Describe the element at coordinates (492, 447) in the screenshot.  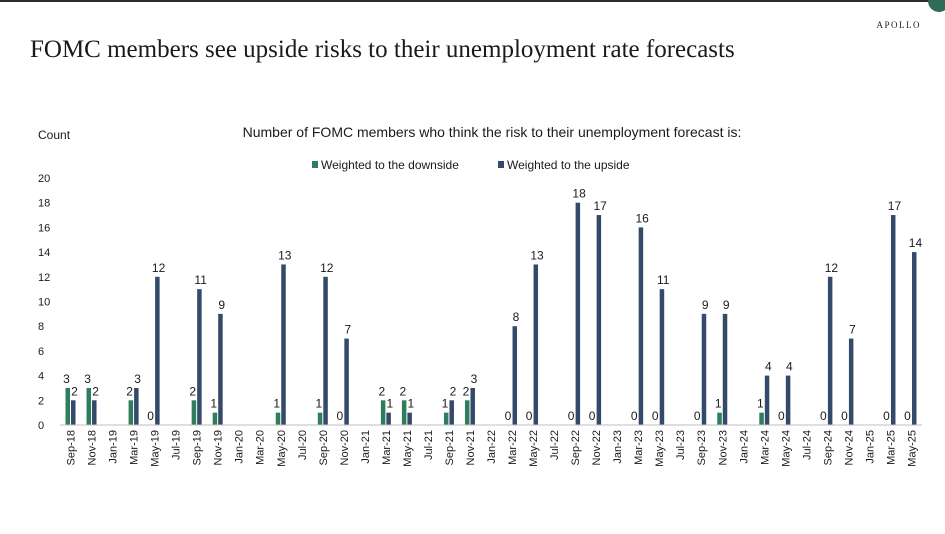
I see `x-tick-label: Jan-22` at that location.